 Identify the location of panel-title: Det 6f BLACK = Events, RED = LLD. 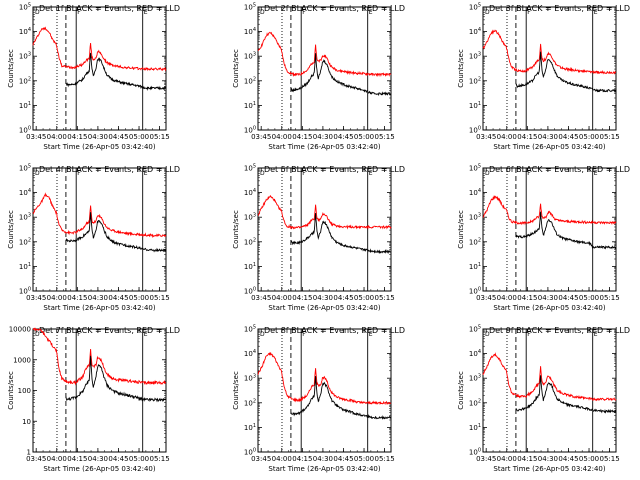
(559, 169).